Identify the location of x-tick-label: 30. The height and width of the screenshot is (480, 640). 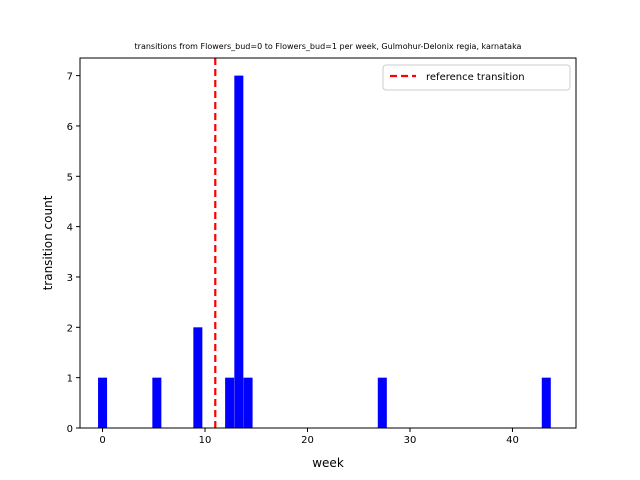
(410, 440).